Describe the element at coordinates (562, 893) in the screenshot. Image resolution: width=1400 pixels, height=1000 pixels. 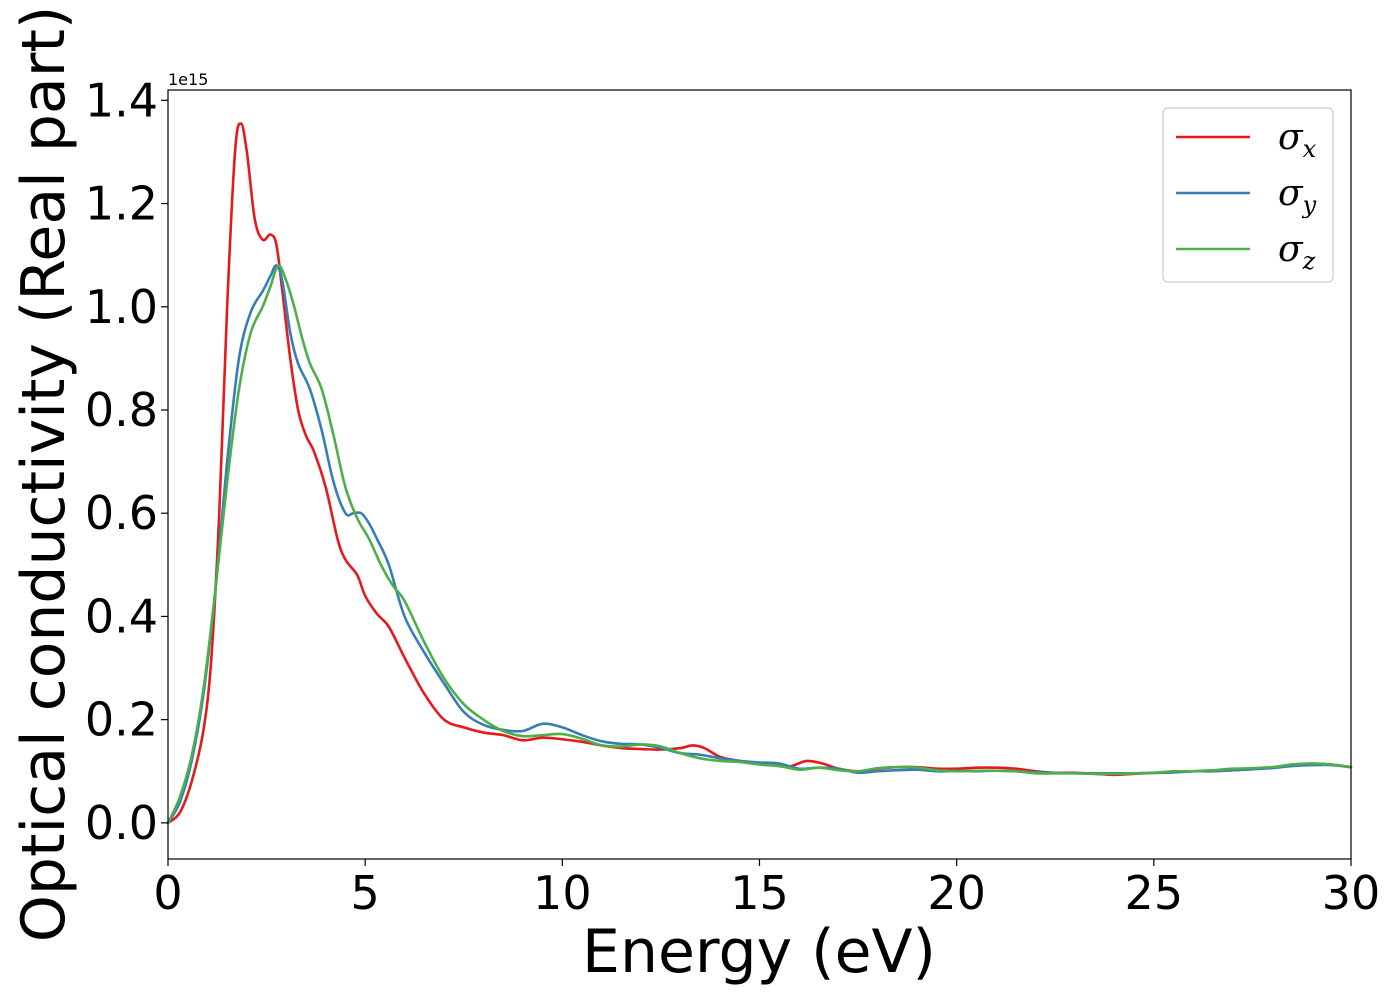
I see `x-tick-label: 10` at that location.